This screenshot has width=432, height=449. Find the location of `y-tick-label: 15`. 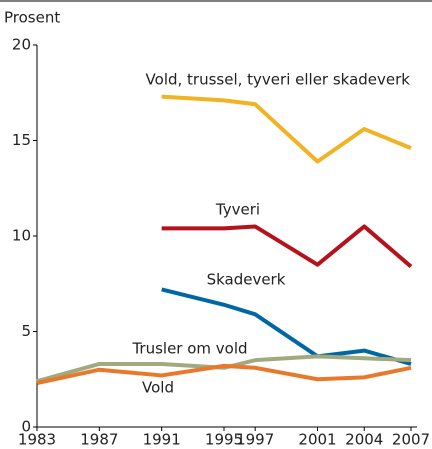

y-tick-label: 15 is located at coordinates (21, 140).